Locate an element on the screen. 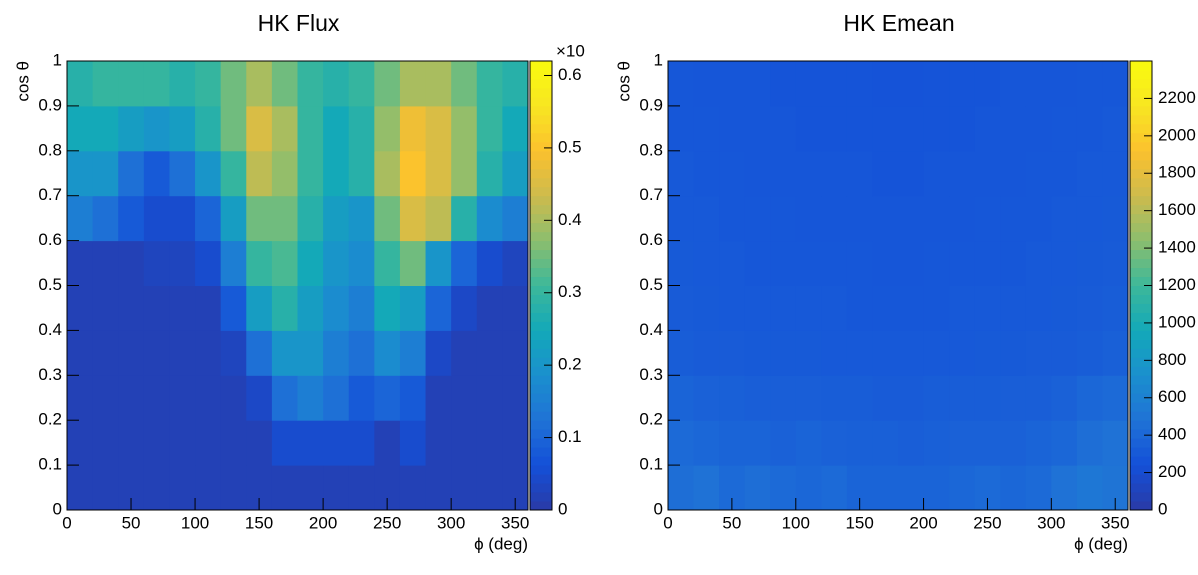  y-tick-label: 1 is located at coordinates (57, 59).